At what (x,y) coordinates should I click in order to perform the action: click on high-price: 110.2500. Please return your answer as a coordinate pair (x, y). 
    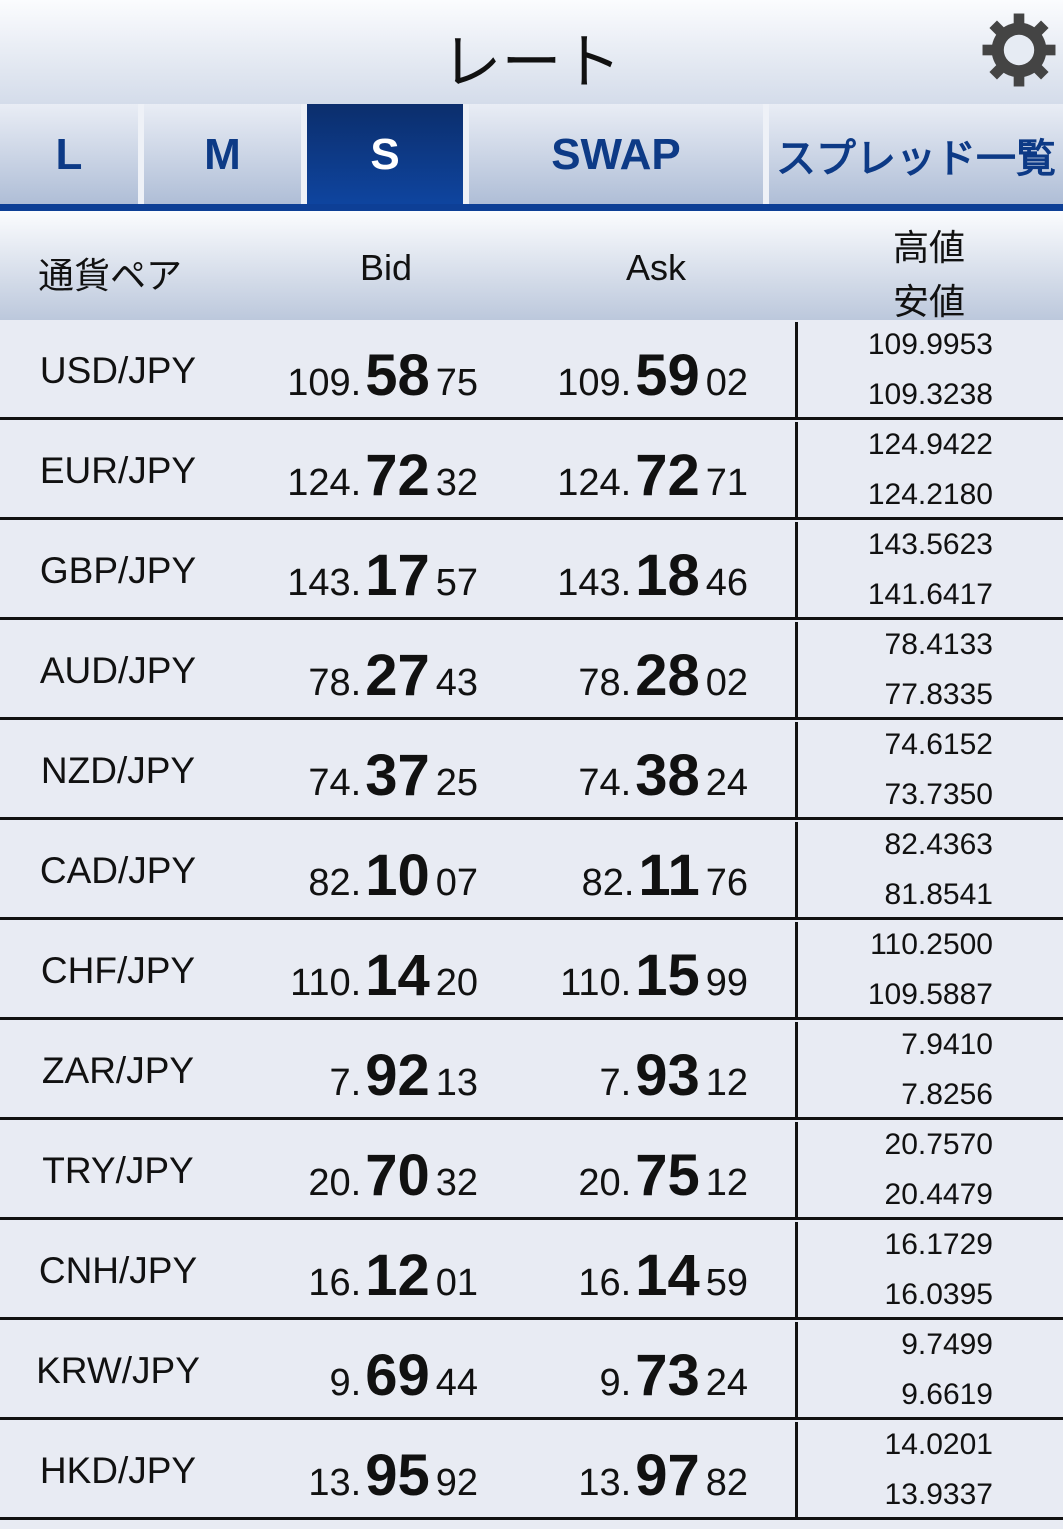
    Looking at the image, I should click on (931, 944).